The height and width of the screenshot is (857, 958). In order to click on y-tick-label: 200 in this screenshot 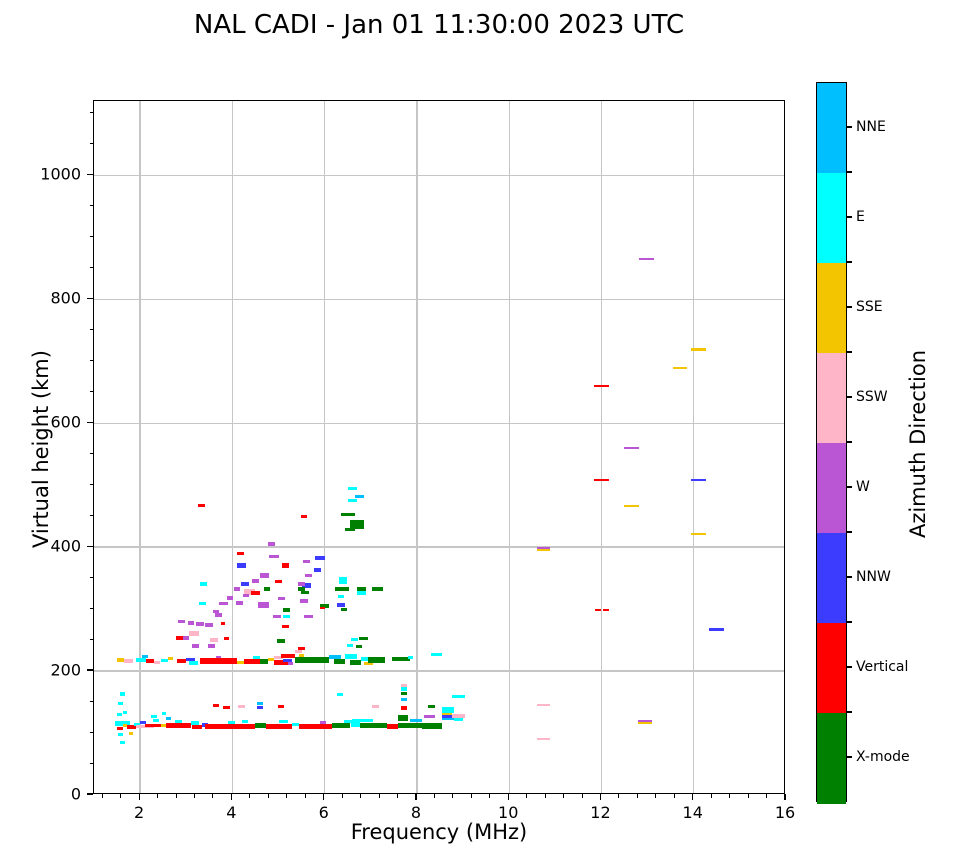, I will do `click(65, 670)`.